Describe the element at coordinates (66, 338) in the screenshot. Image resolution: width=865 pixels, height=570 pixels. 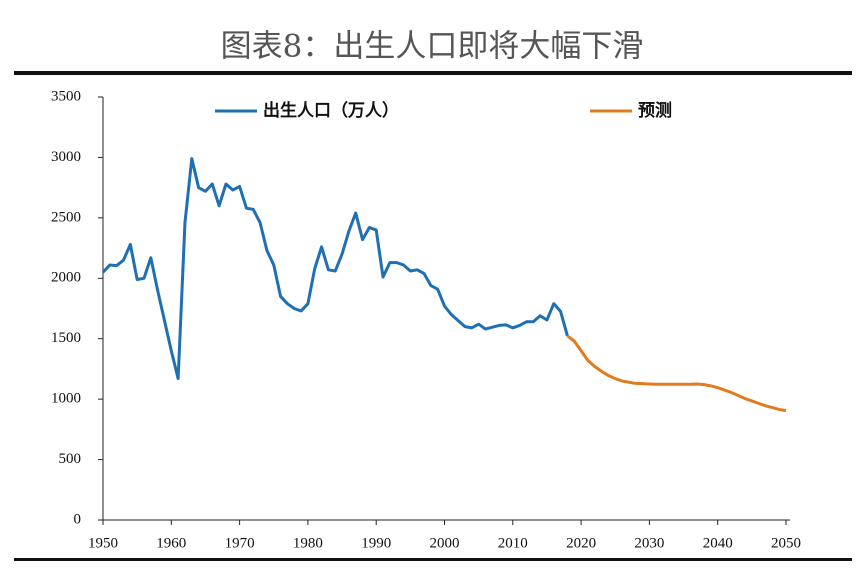
I see `y-tick-label: 1500` at that location.